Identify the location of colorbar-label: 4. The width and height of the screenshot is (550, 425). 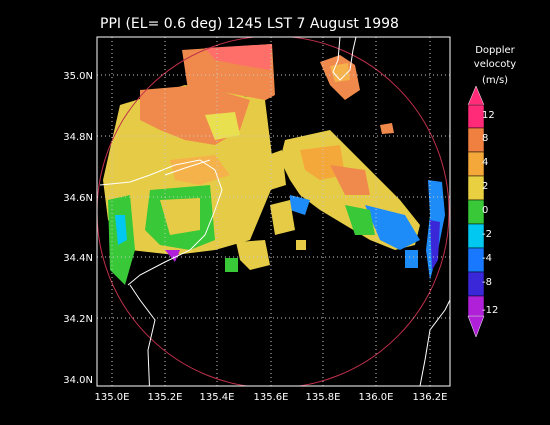
(485, 162).